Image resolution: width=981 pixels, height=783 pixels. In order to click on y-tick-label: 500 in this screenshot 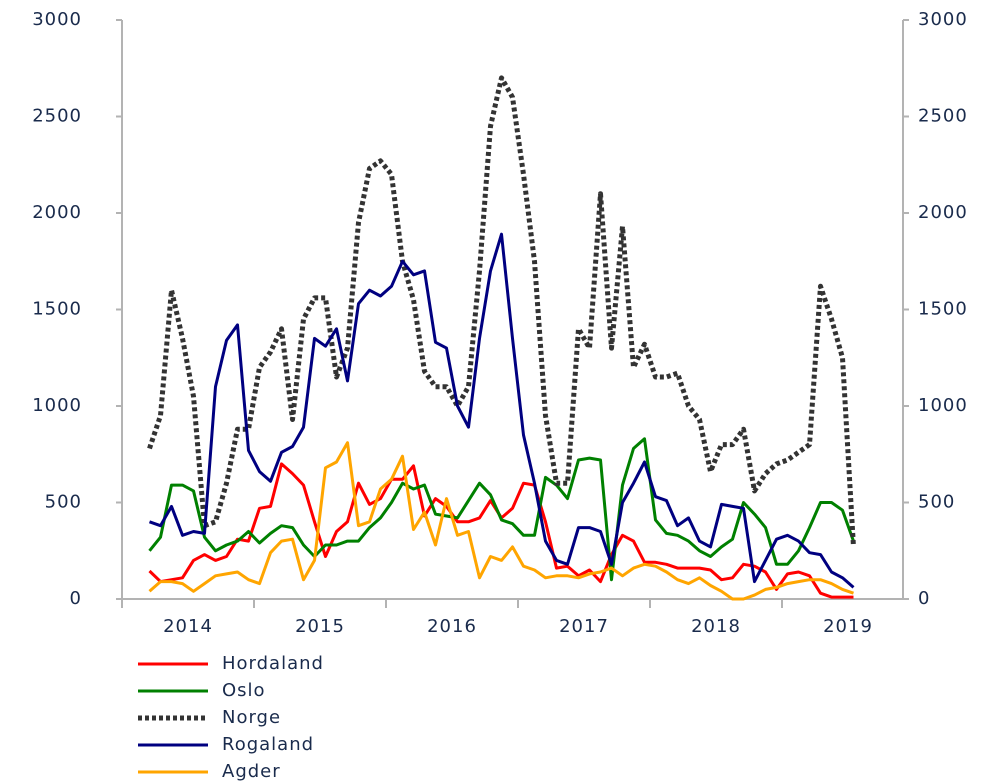, I will do `click(63, 502)`.